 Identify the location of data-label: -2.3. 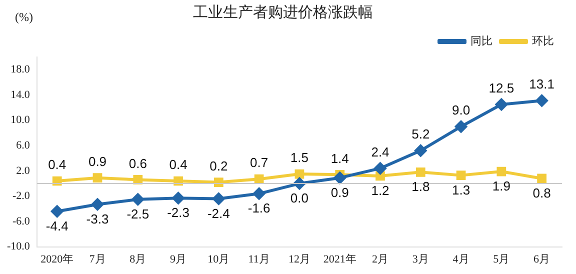
(178, 212).